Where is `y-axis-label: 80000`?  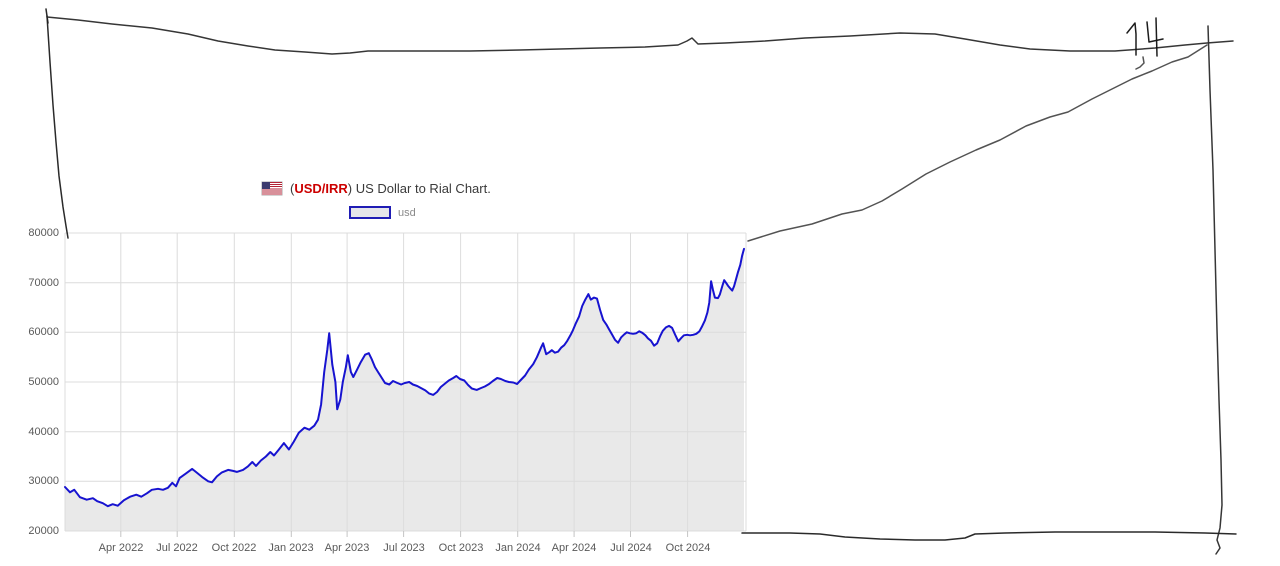
y-axis-label: 80000 is located at coordinates (43, 233).